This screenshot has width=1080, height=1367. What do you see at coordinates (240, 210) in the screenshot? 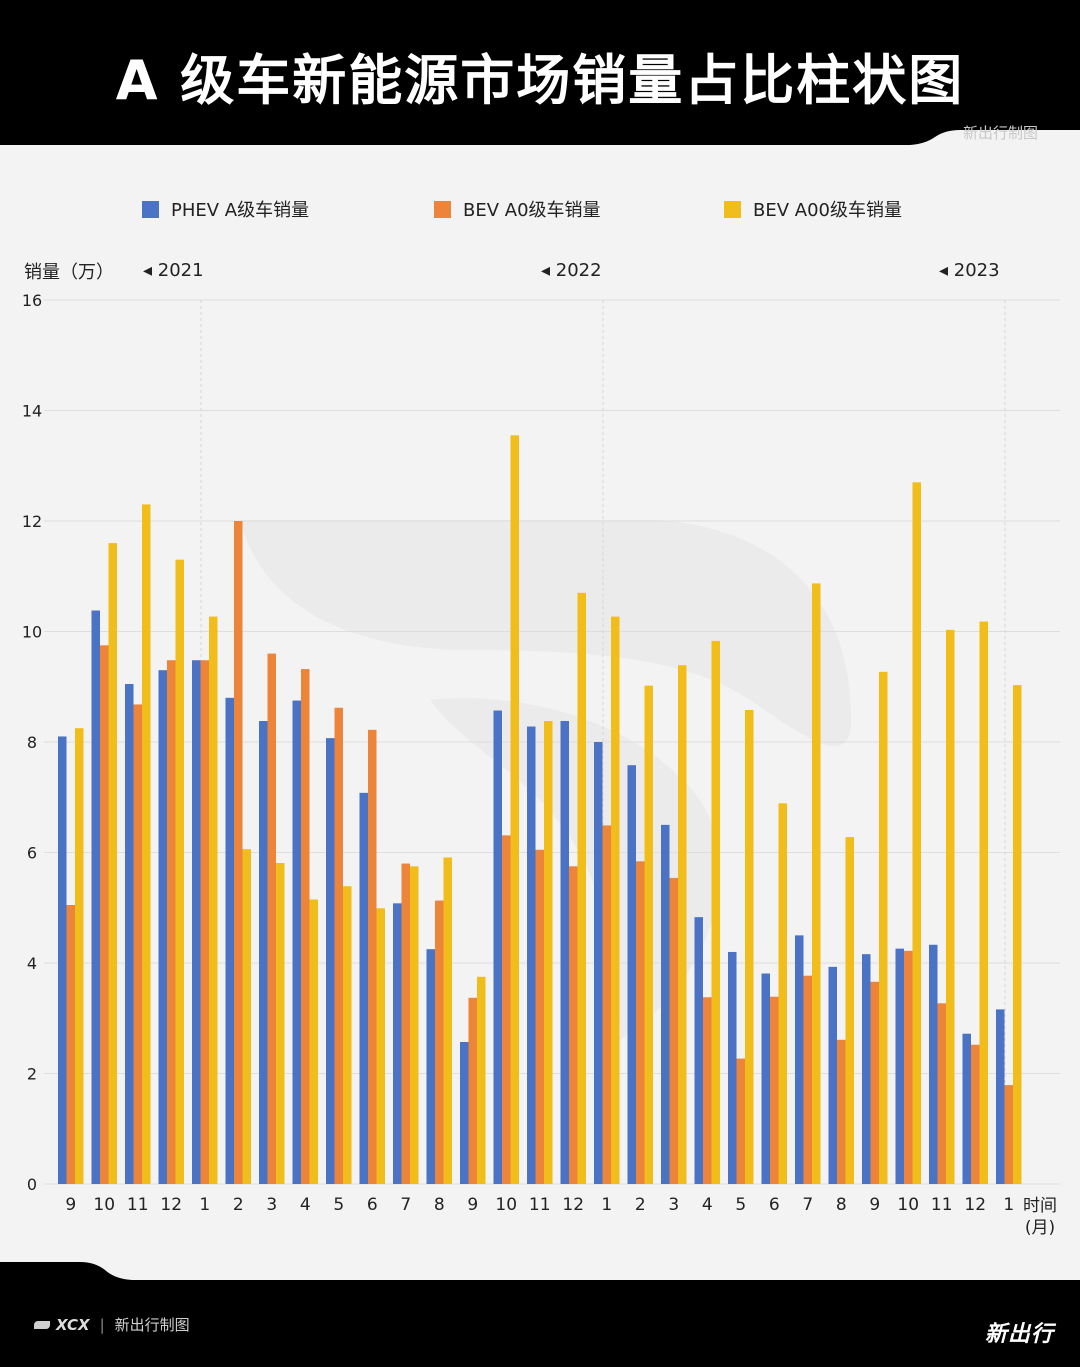
I see `legend-label-phev: PHEV A级车销量` at bounding box center [240, 210].